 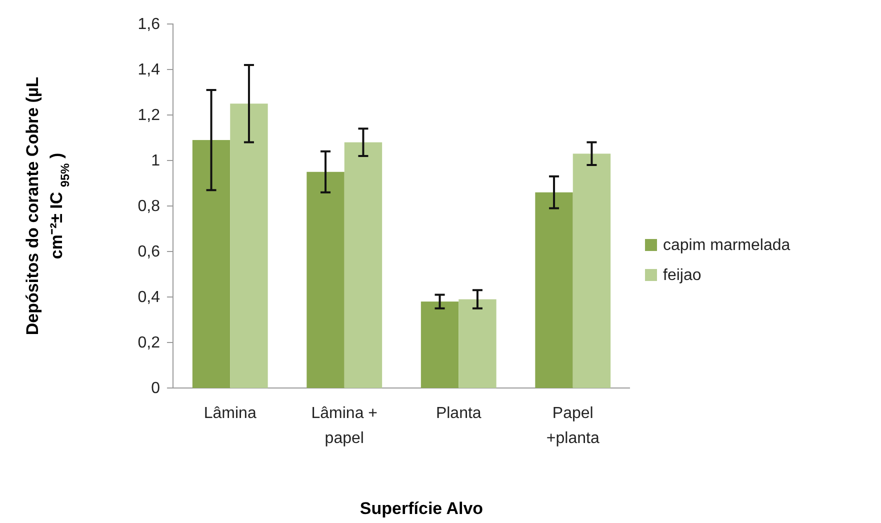 What do you see at coordinates (230, 413) in the screenshot?
I see `x-tick-label: Lâmina` at bounding box center [230, 413].